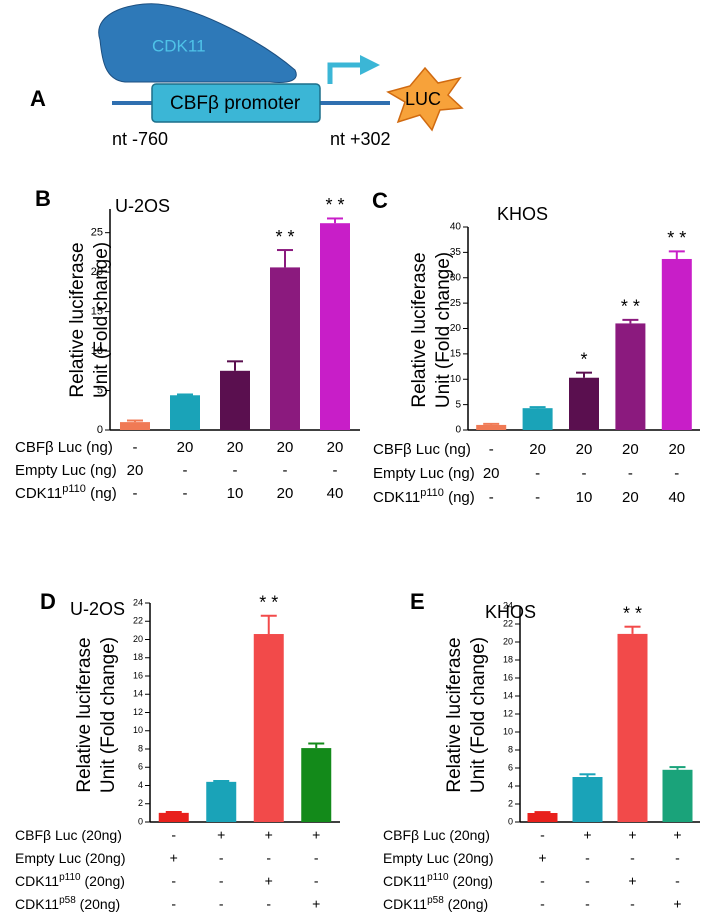 The image size is (709, 918). What do you see at coordinates (64, 447) in the screenshot?
I see `label-part: CBFβ Luc (ng)` at bounding box center [64, 447].